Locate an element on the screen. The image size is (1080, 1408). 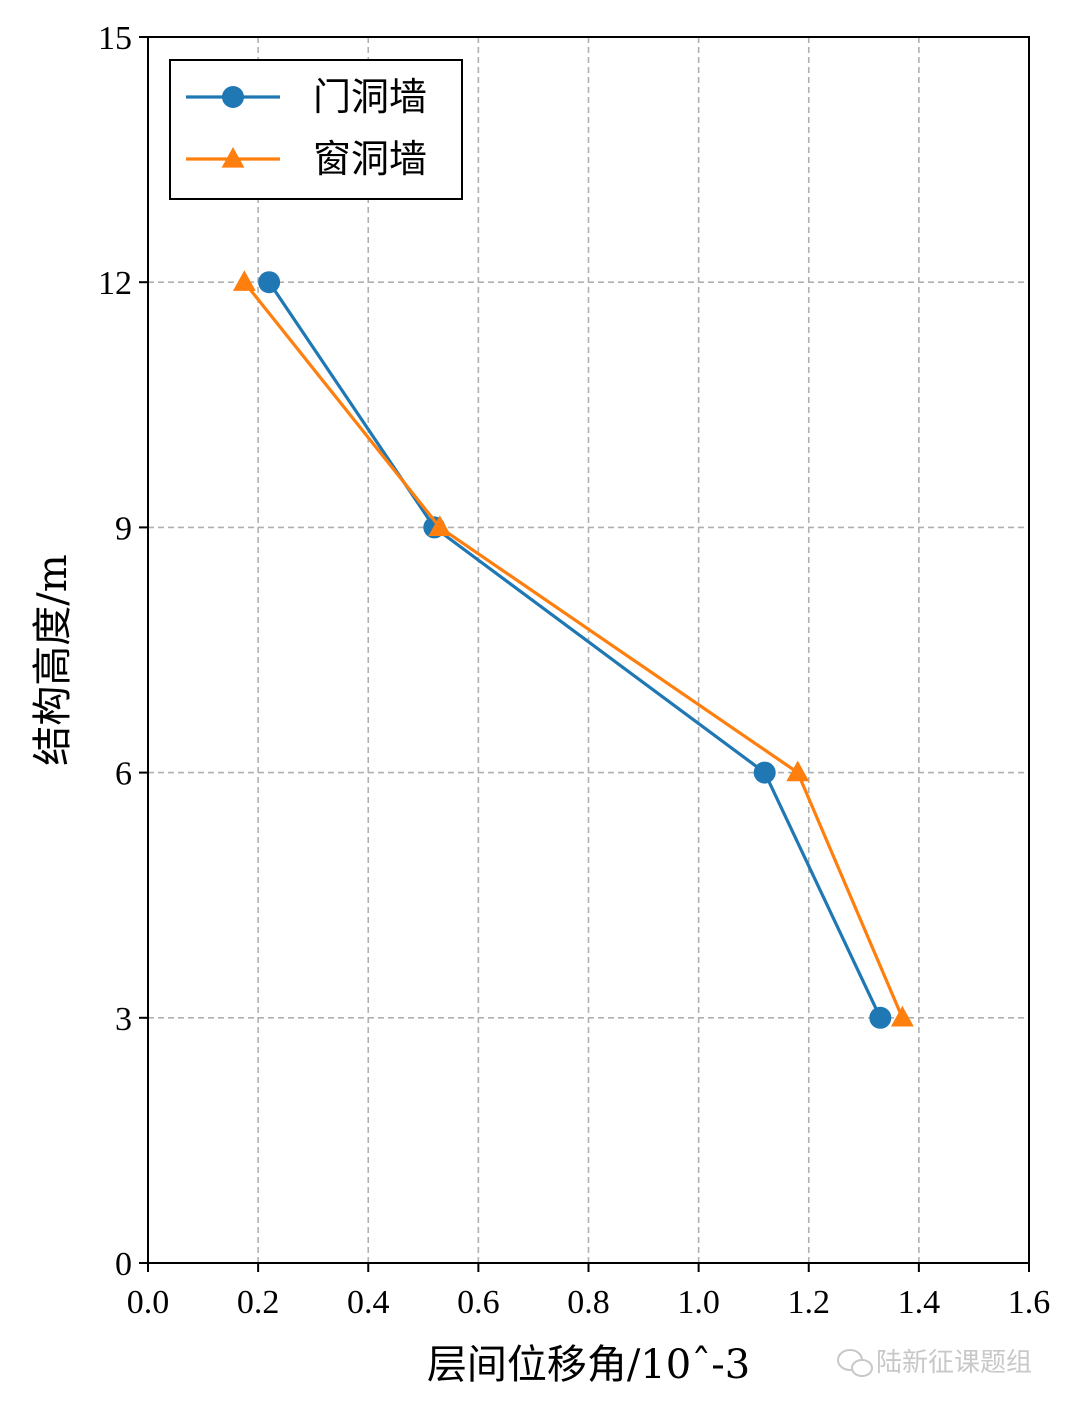
x-tick-label: 0.8 is located at coordinates (588, 1302).